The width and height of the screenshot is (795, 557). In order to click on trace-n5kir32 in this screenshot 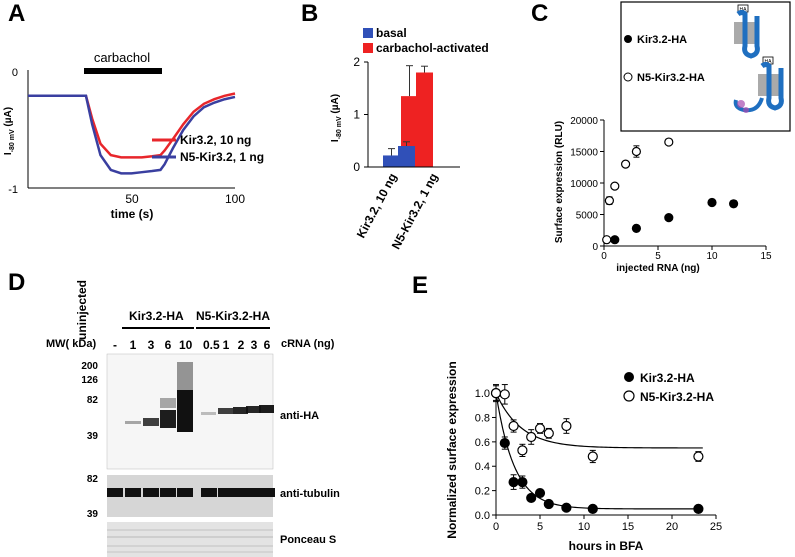, I will do `click(132, 134)`.